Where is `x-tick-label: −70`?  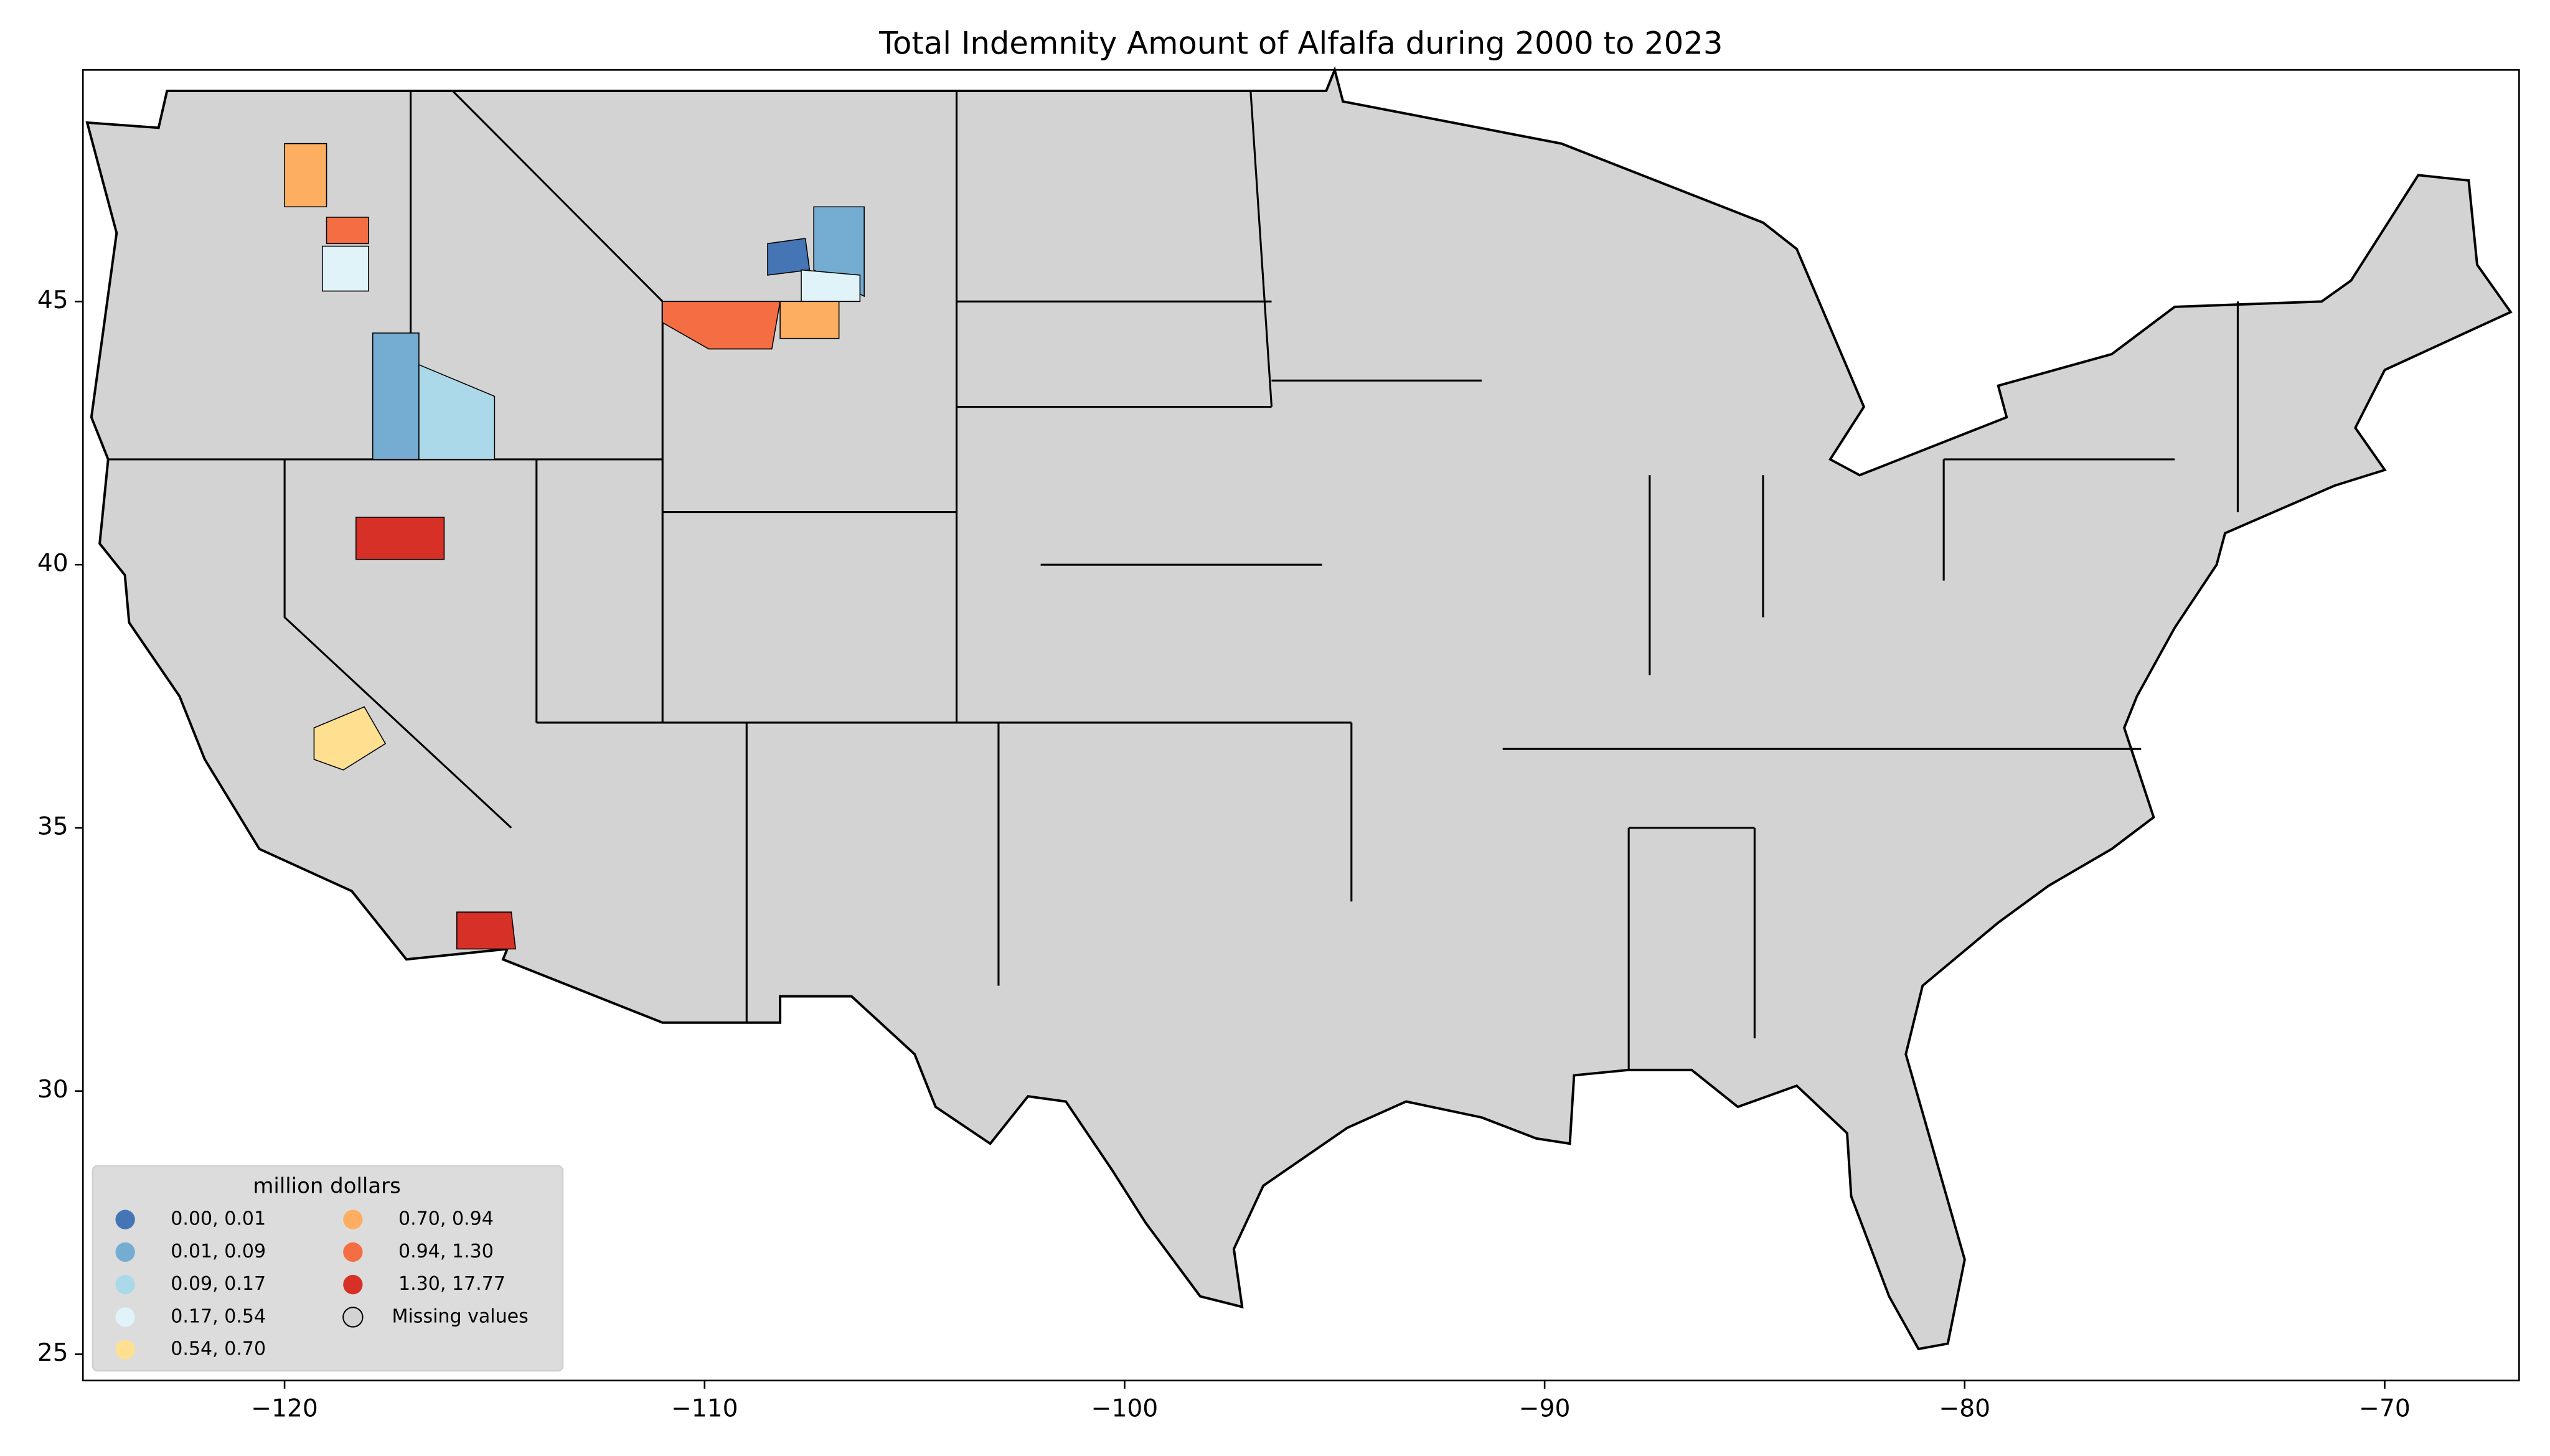 x-tick-label: −70 is located at coordinates (2385, 1408).